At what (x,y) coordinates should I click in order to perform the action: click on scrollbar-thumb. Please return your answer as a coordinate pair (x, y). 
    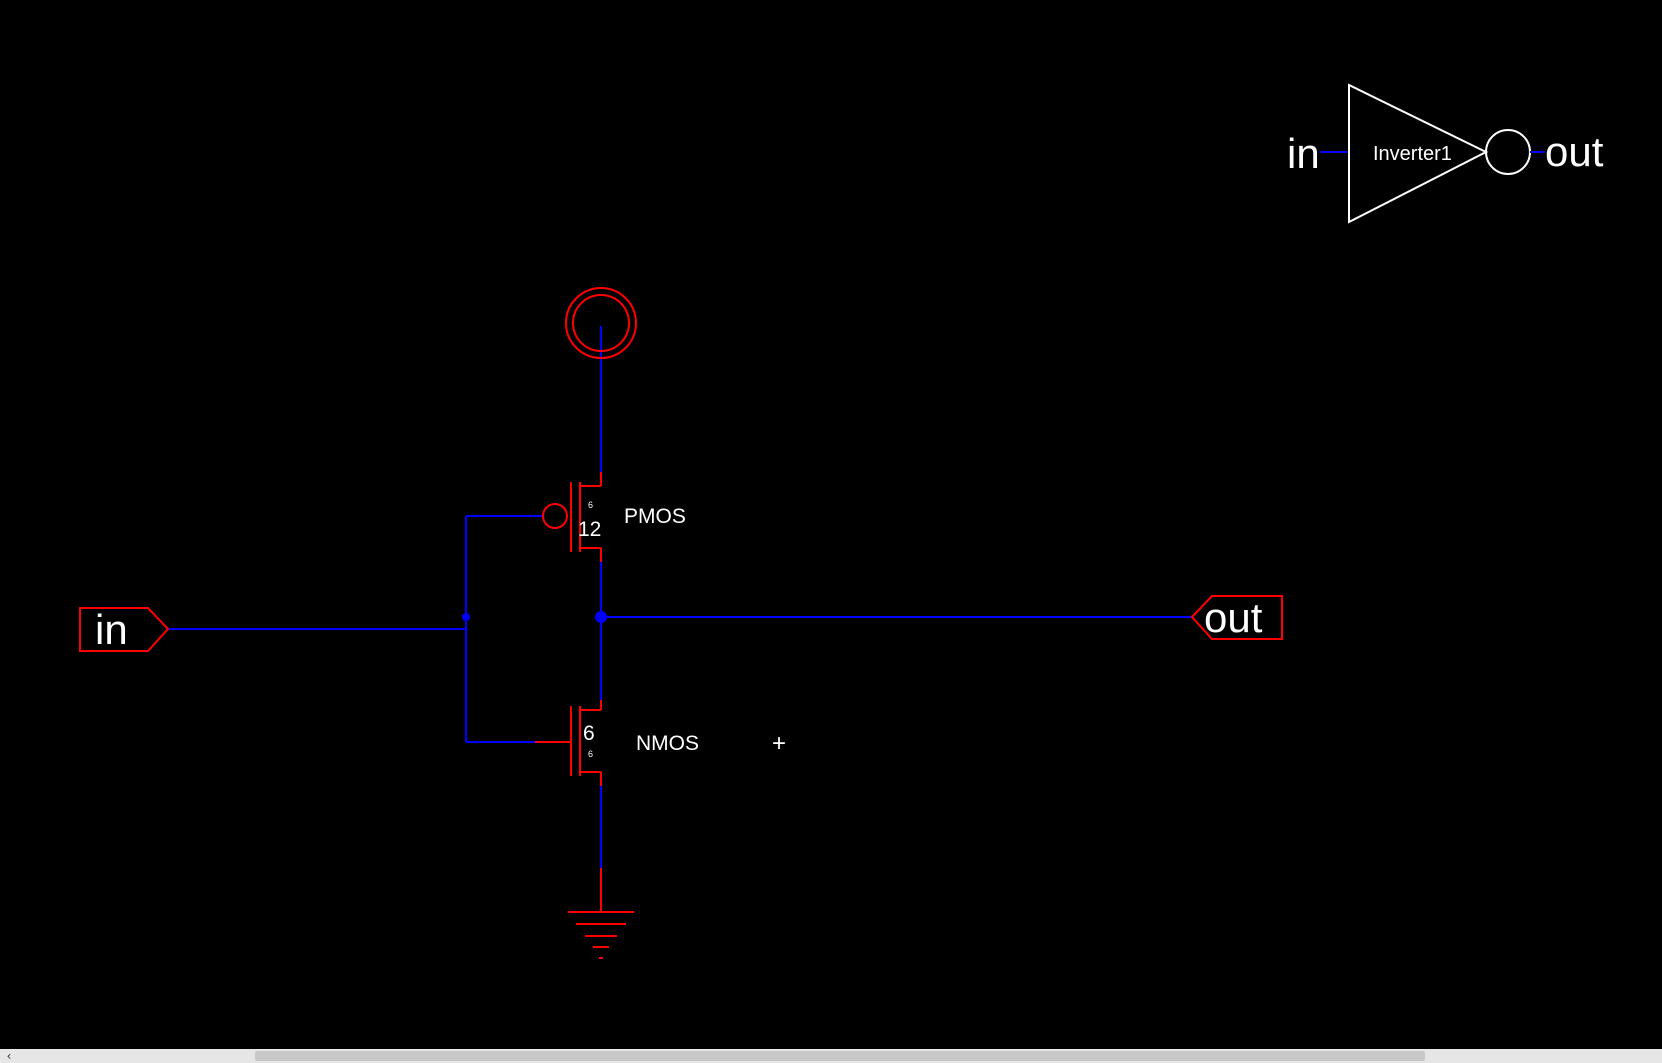
    Looking at the image, I should click on (840, 1056).